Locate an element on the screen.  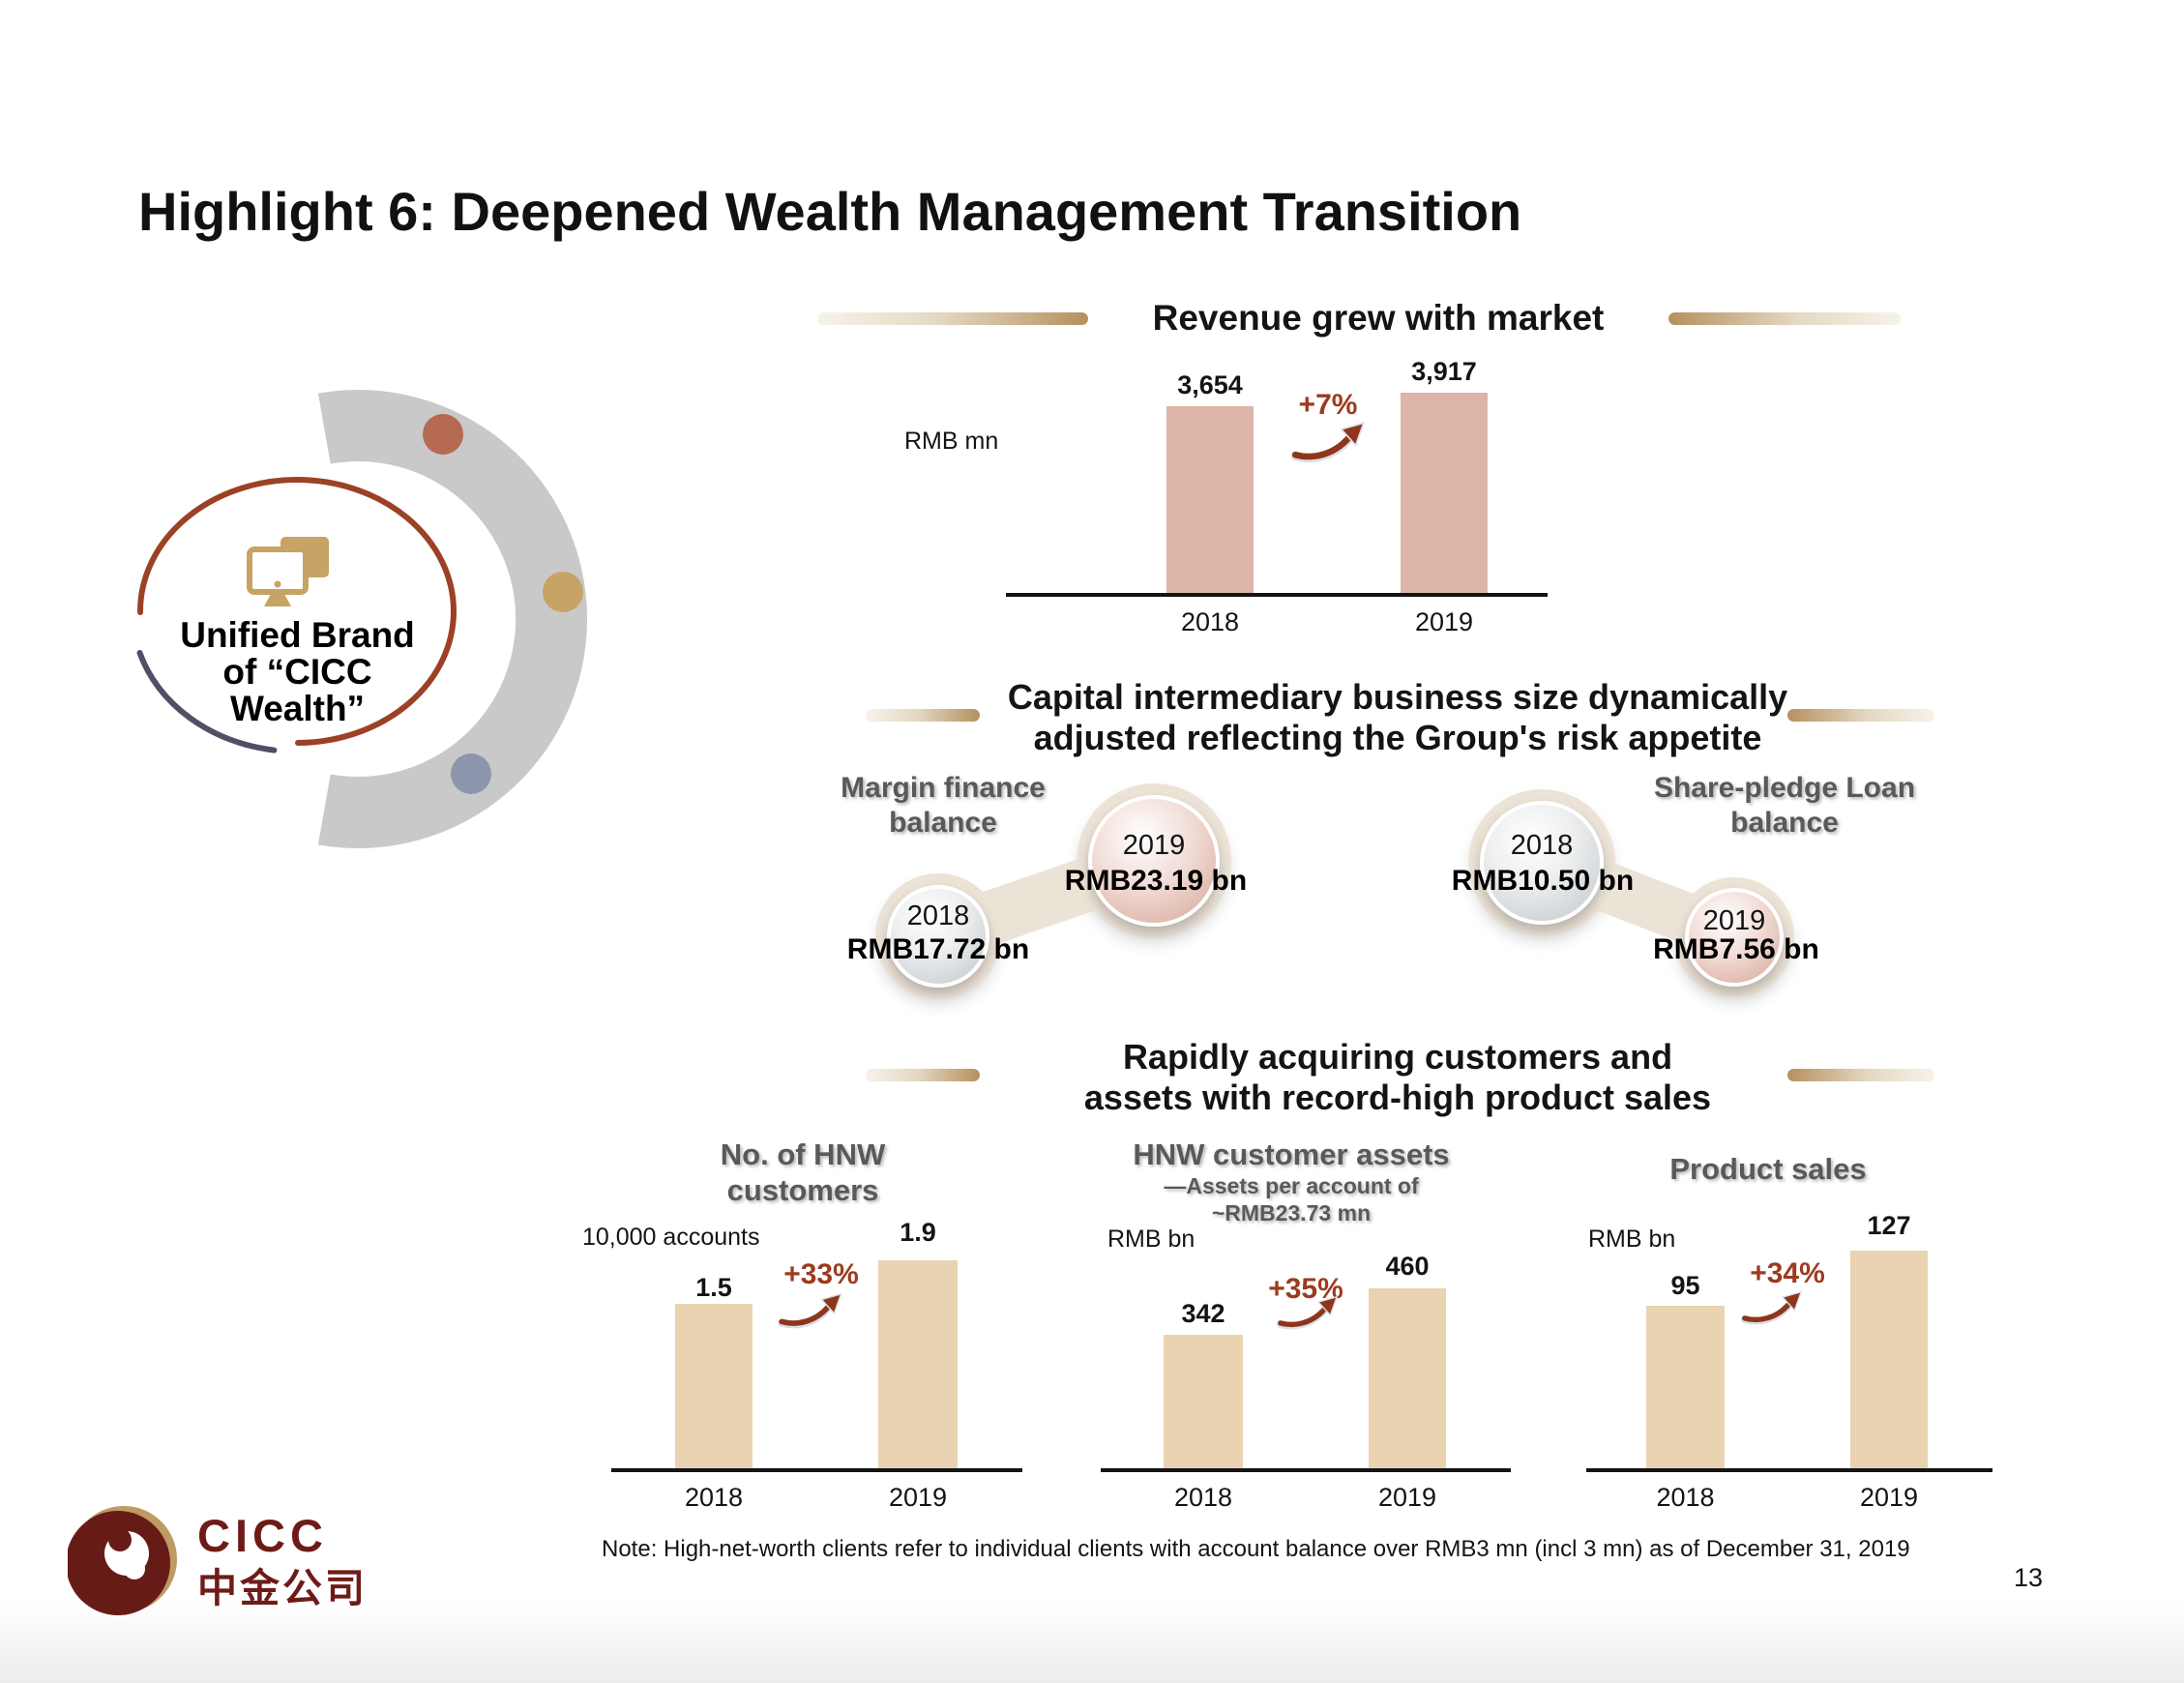
margin-2019-value: RMB23.19 bn is located at coordinates (1156, 881).